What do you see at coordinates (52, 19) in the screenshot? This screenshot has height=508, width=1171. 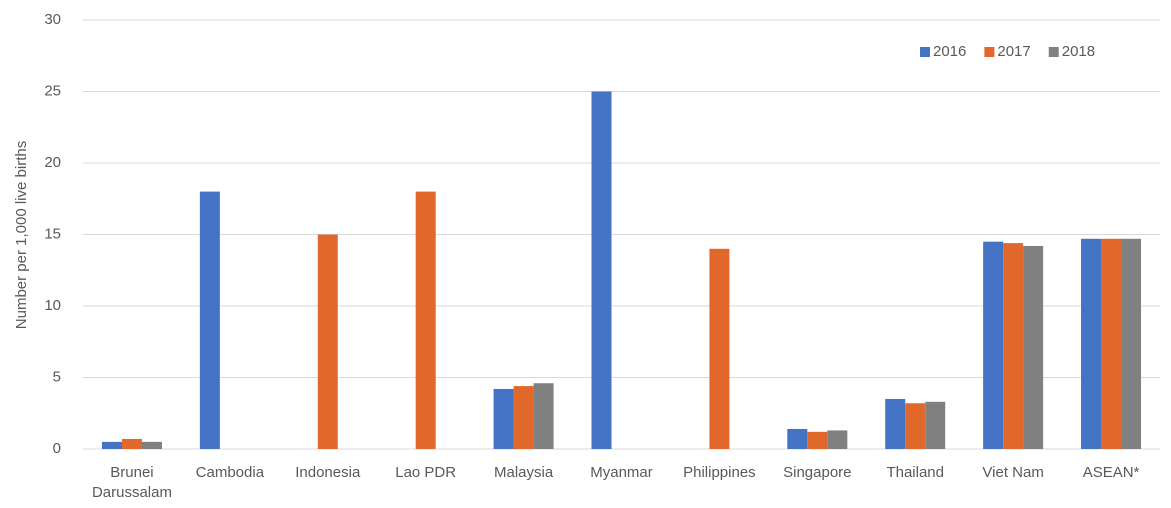 I see `y-tick-label: 30` at bounding box center [52, 19].